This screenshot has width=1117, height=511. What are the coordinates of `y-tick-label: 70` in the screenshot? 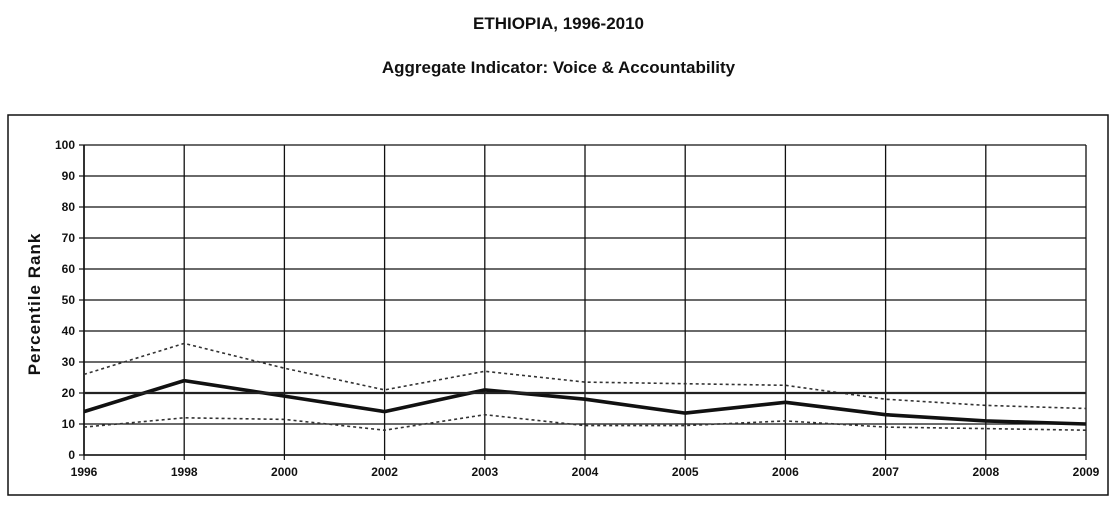 It's located at (69, 238).